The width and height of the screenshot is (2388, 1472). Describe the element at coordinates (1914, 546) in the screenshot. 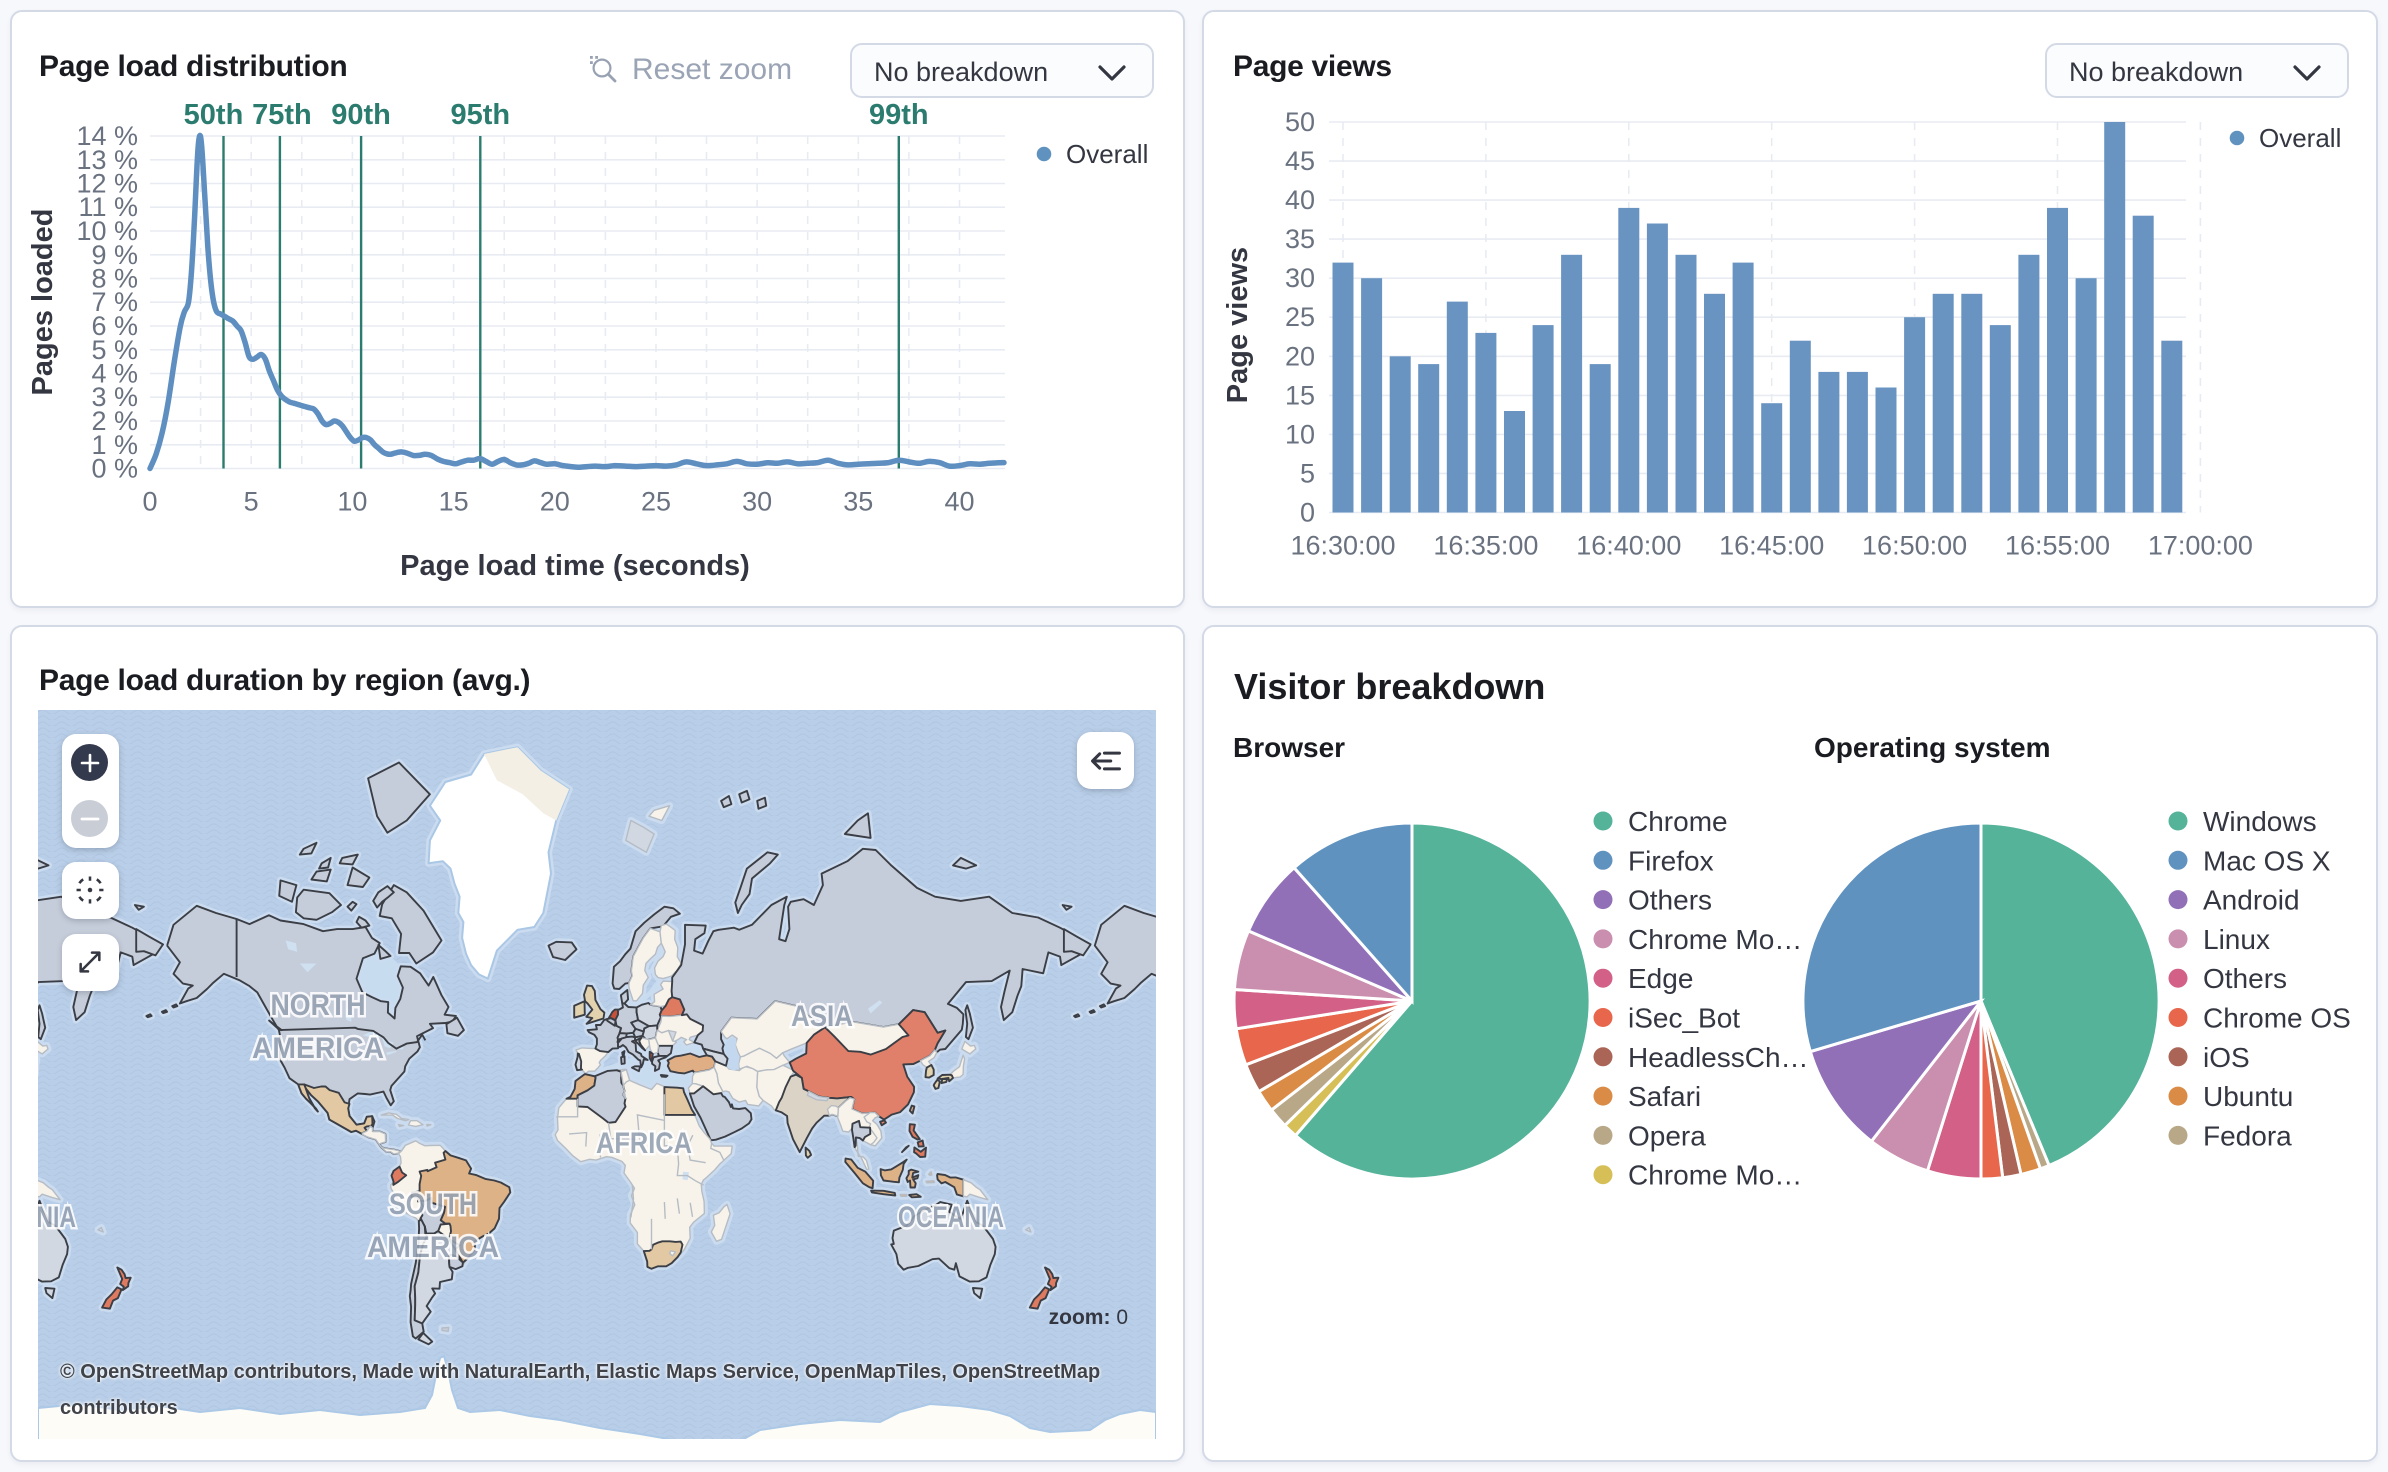

I see `svg-text: 16:50:00` at that location.